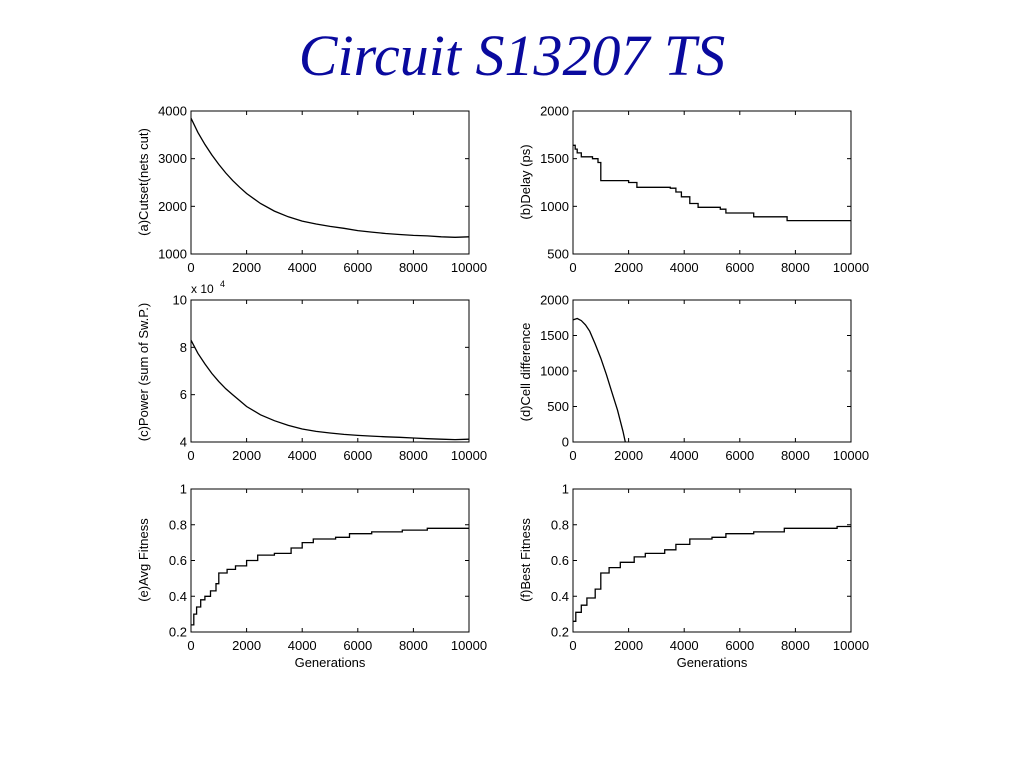  Describe the element at coordinates (512, 55) in the screenshot. I see `slide-title: Circuit S13207 TS` at that location.